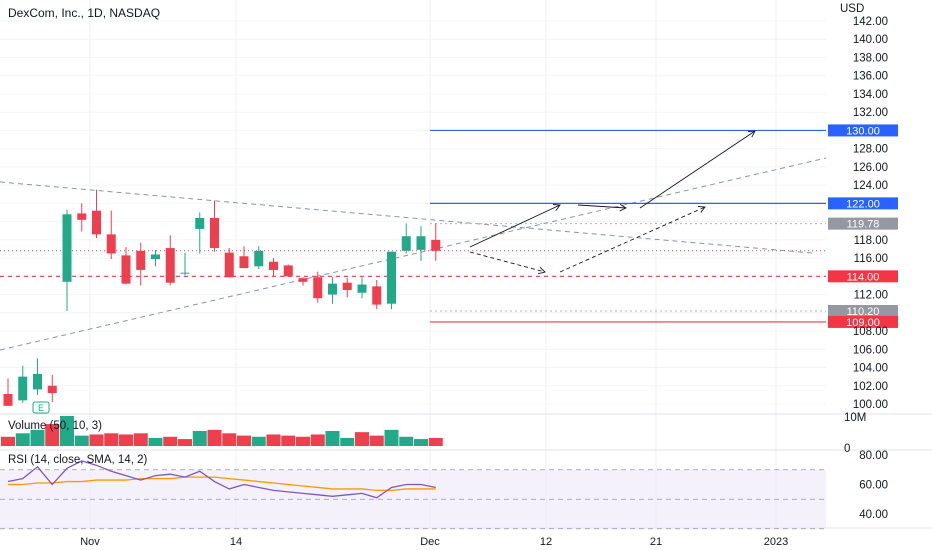 The width and height of the screenshot is (932, 550). Describe the element at coordinates (430, 542) in the screenshot. I see `x-tick-label: Dec` at that location.